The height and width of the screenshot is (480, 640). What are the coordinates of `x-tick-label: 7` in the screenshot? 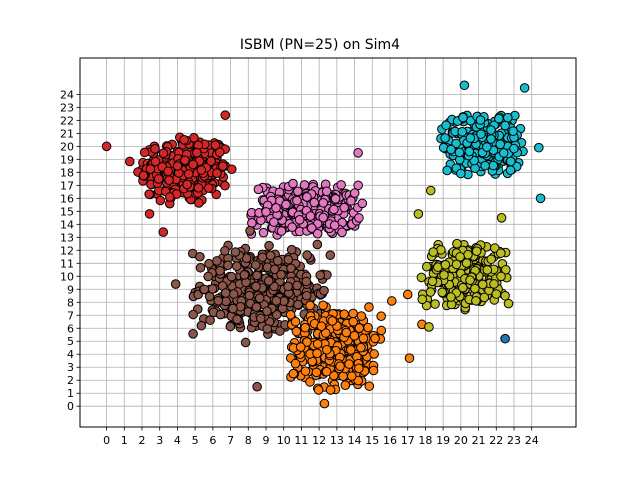 It's located at (230, 440).